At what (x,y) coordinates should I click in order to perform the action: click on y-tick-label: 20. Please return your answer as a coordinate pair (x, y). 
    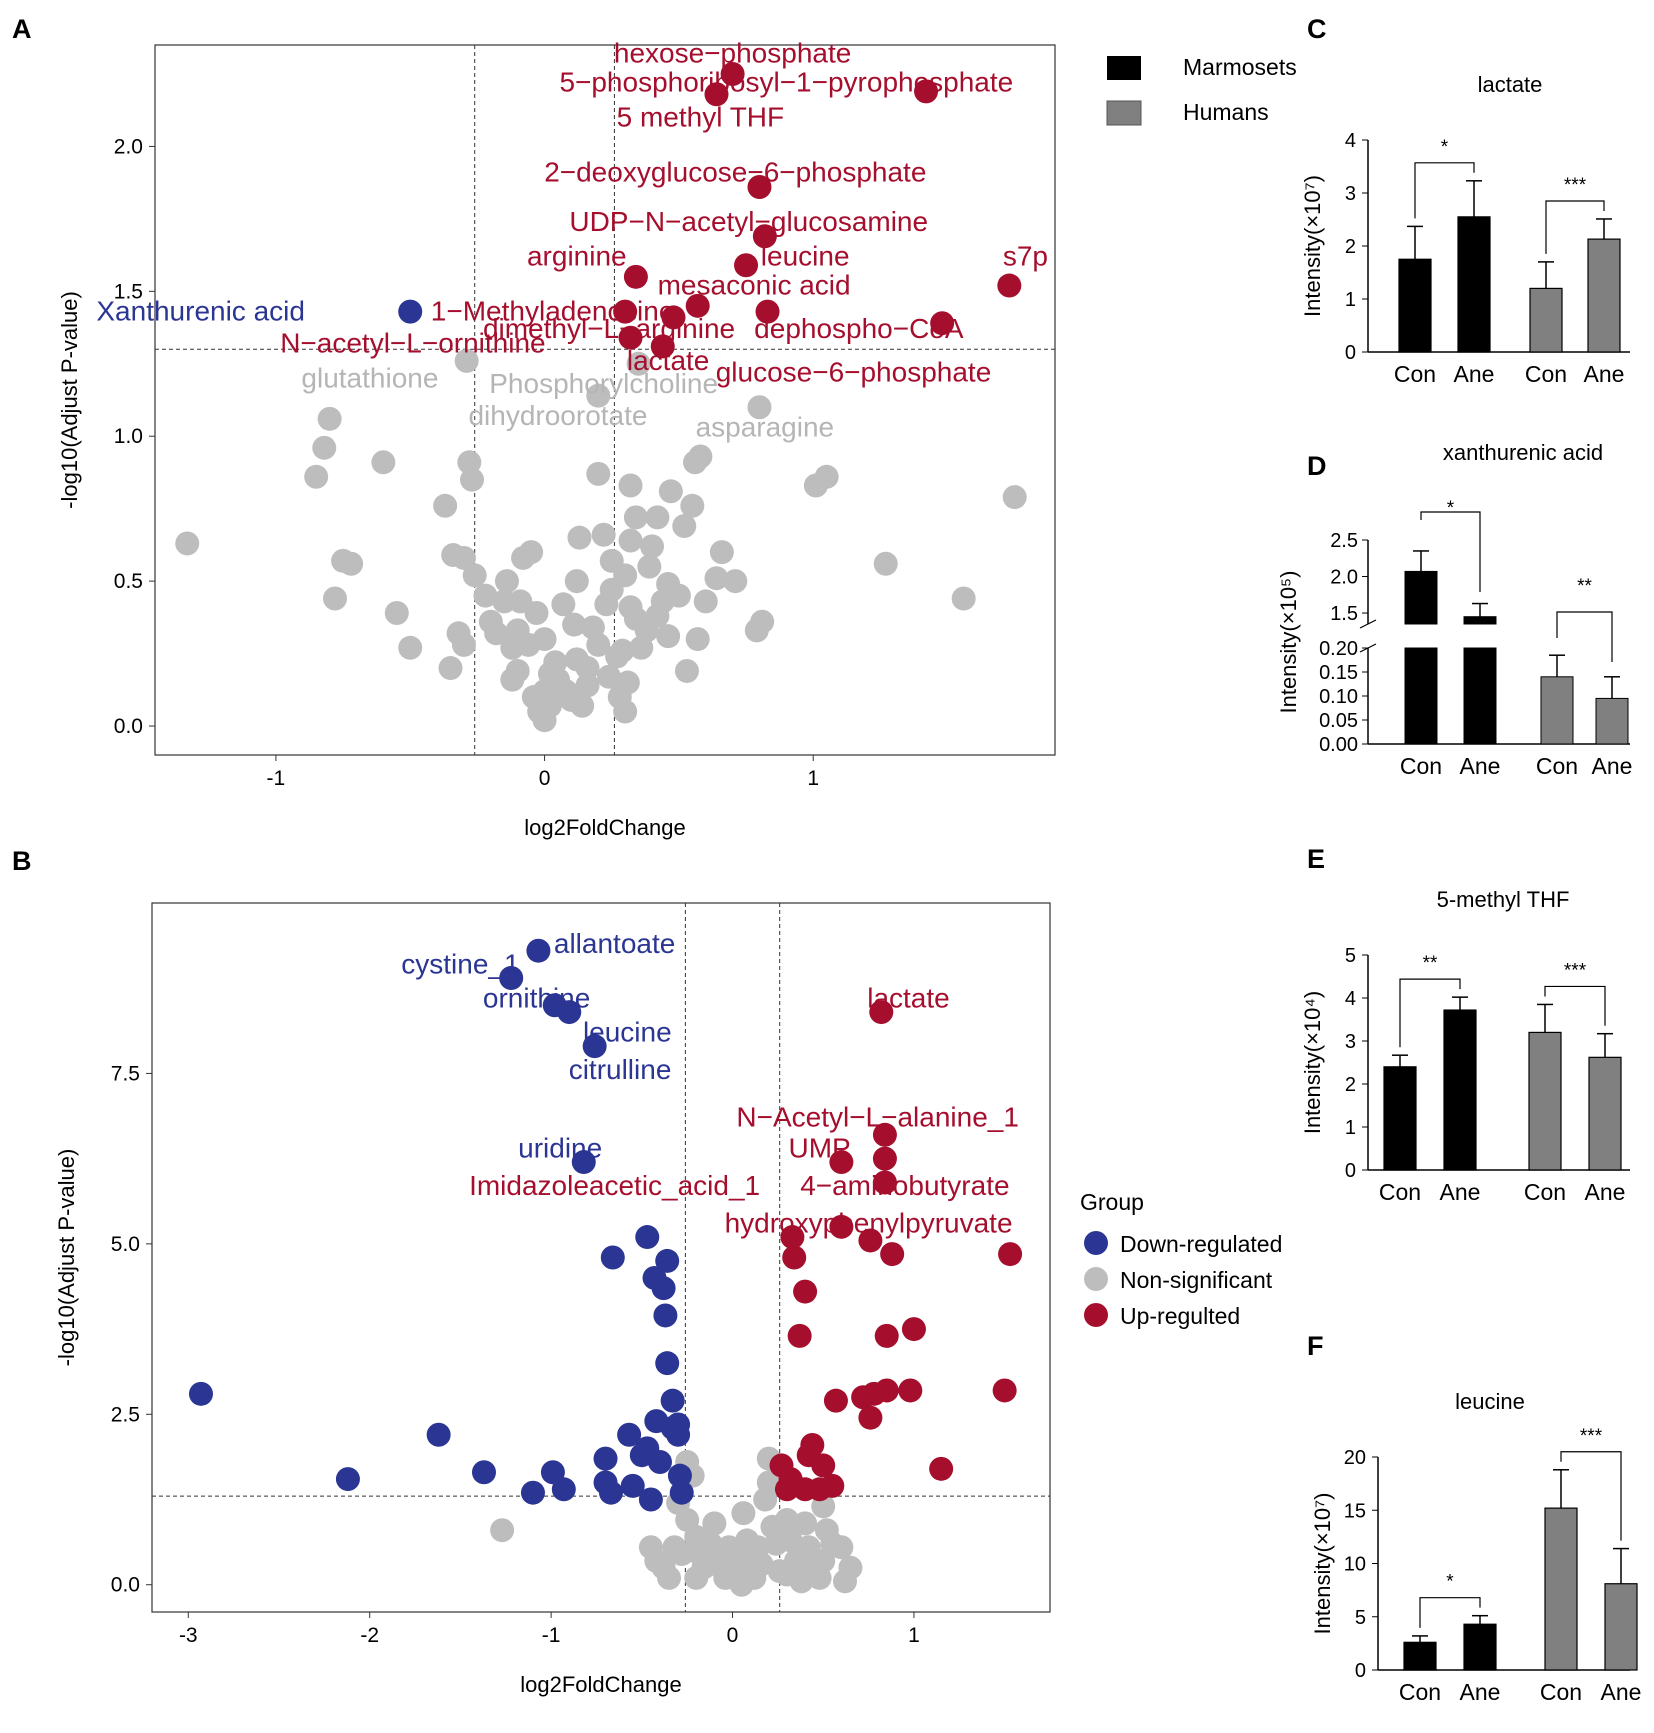
    Looking at the image, I should click on (1355, 1458).